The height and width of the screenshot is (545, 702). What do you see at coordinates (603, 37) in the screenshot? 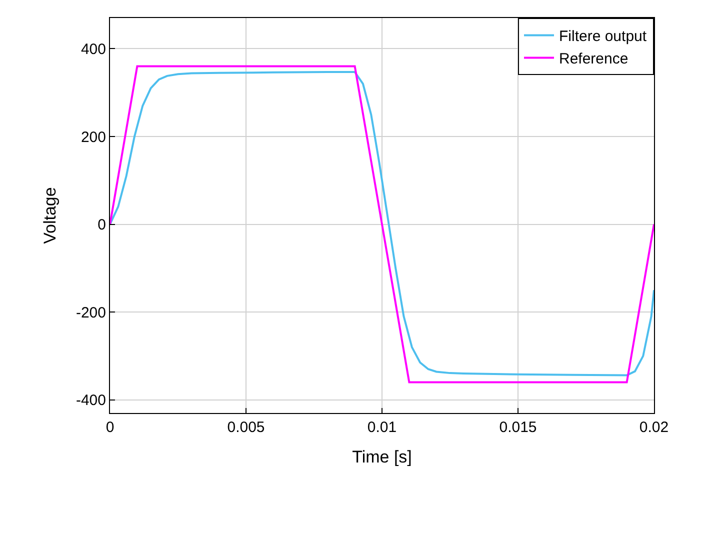
I see `legend-label: Filtere output` at bounding box center [603, 37].